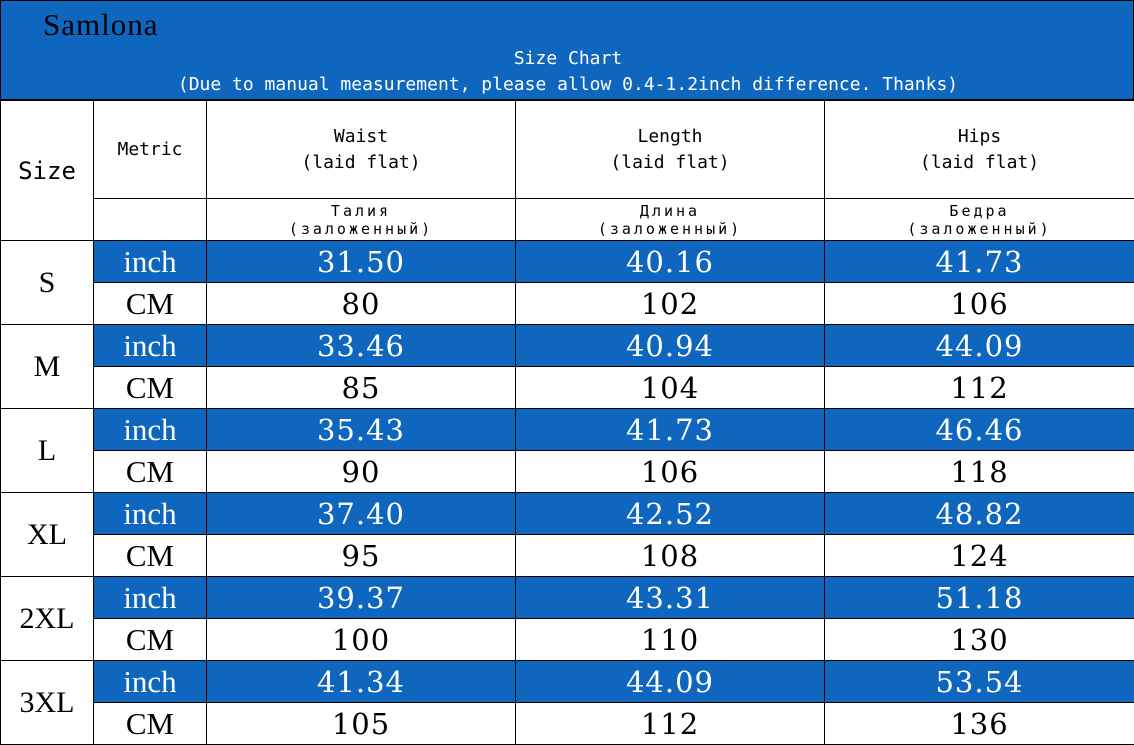  Describe the element at coordinates (47, 450) in the screenshot. I see `size-label: L` at that location.